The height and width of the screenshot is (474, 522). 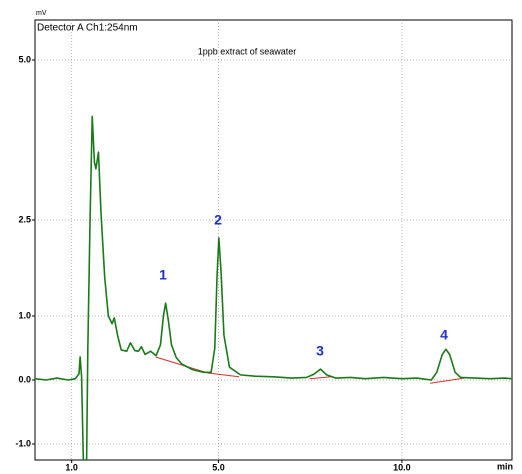 I want to click on y-tick-label: 5.0, so click(x=24, y=59).